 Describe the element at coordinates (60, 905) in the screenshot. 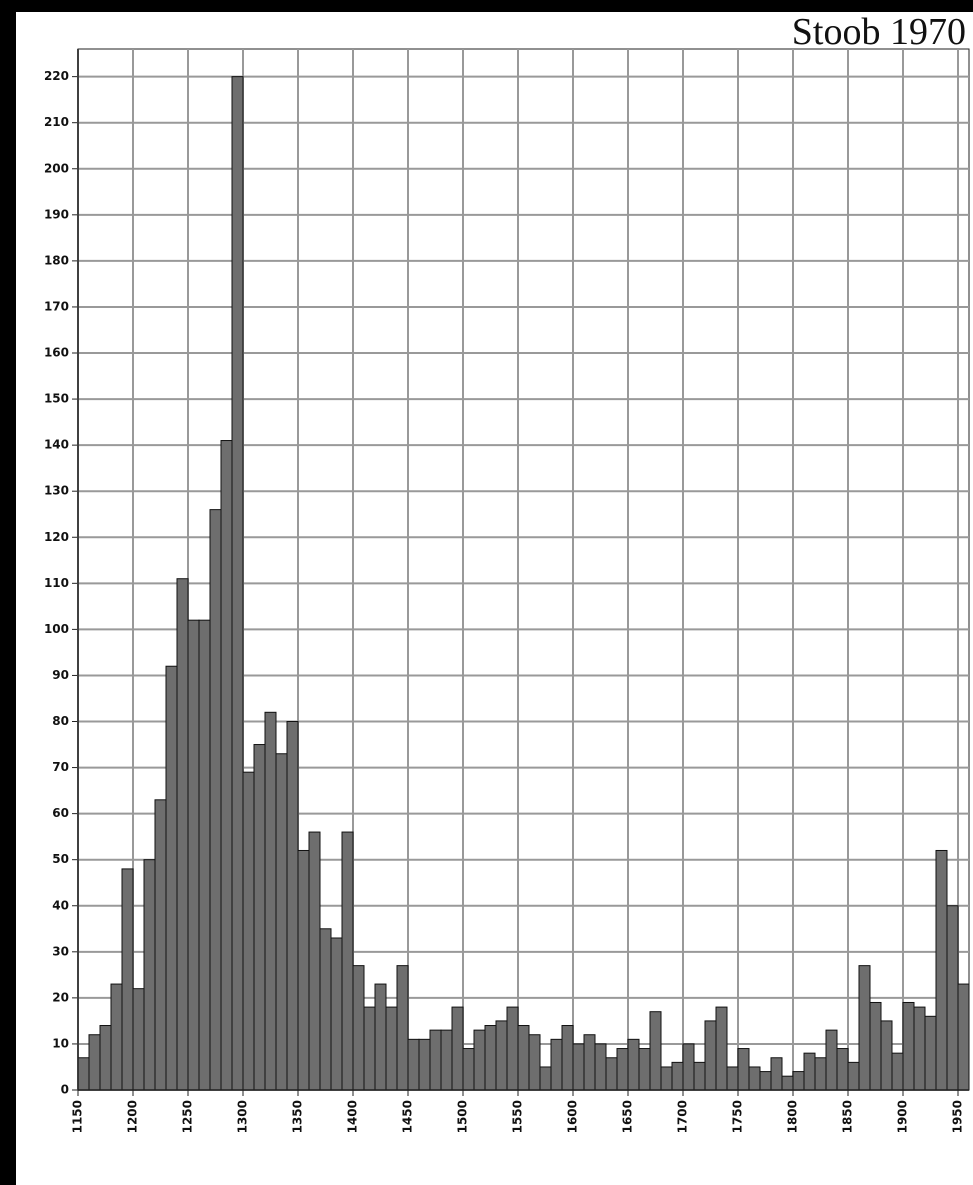

I see `y-tick-label: 40` at that location.